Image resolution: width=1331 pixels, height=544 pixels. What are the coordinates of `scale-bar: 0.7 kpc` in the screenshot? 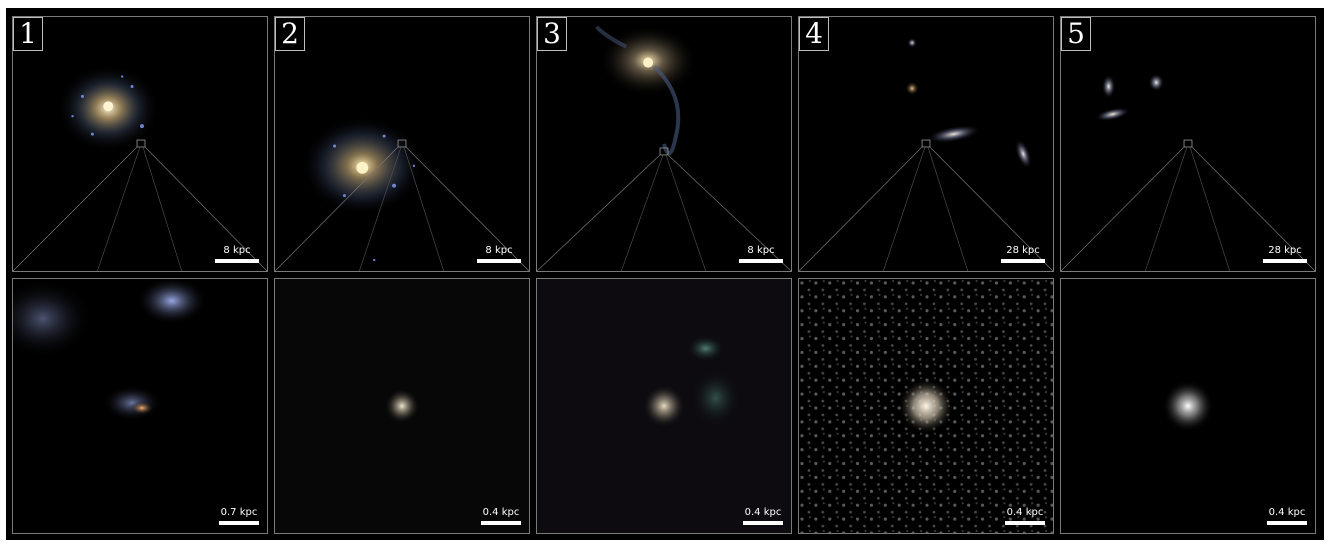 It's located at (239, 516).